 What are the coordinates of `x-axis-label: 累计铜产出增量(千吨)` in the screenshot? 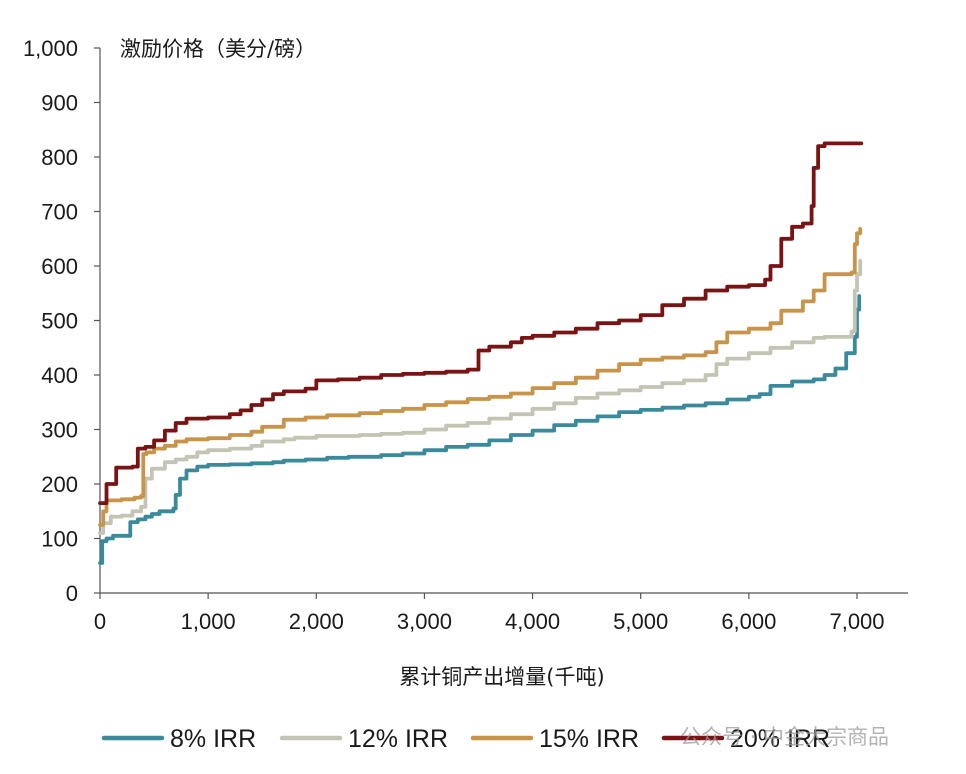 It's located at (501, 677).